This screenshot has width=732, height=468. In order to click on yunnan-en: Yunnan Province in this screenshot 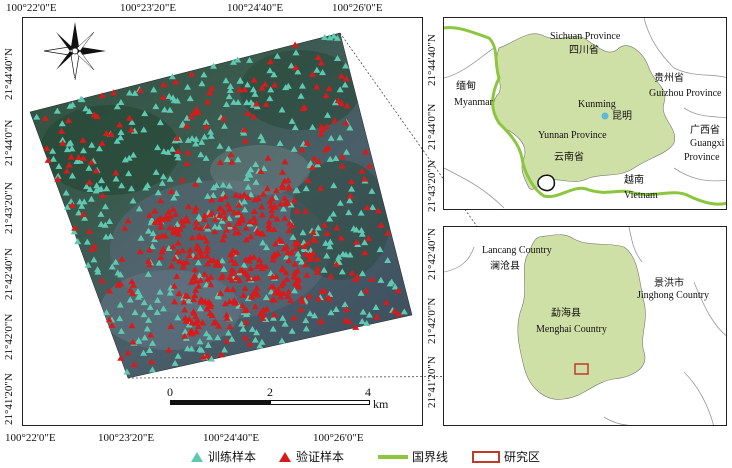, I will do `click(572, 135)`.